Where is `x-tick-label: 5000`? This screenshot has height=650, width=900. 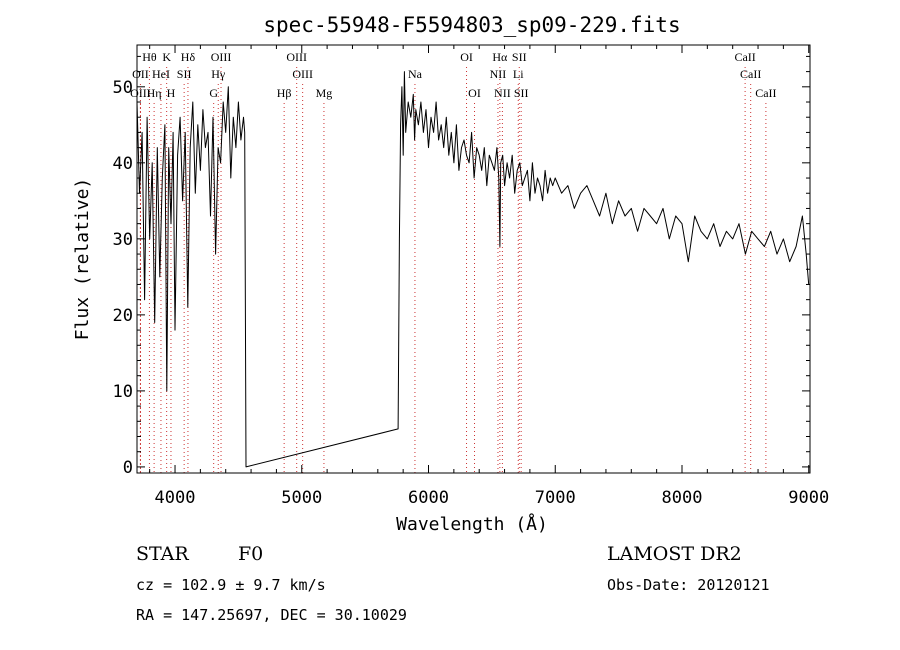 x-tick-label: 5000 is located at coordinates (301, 498).